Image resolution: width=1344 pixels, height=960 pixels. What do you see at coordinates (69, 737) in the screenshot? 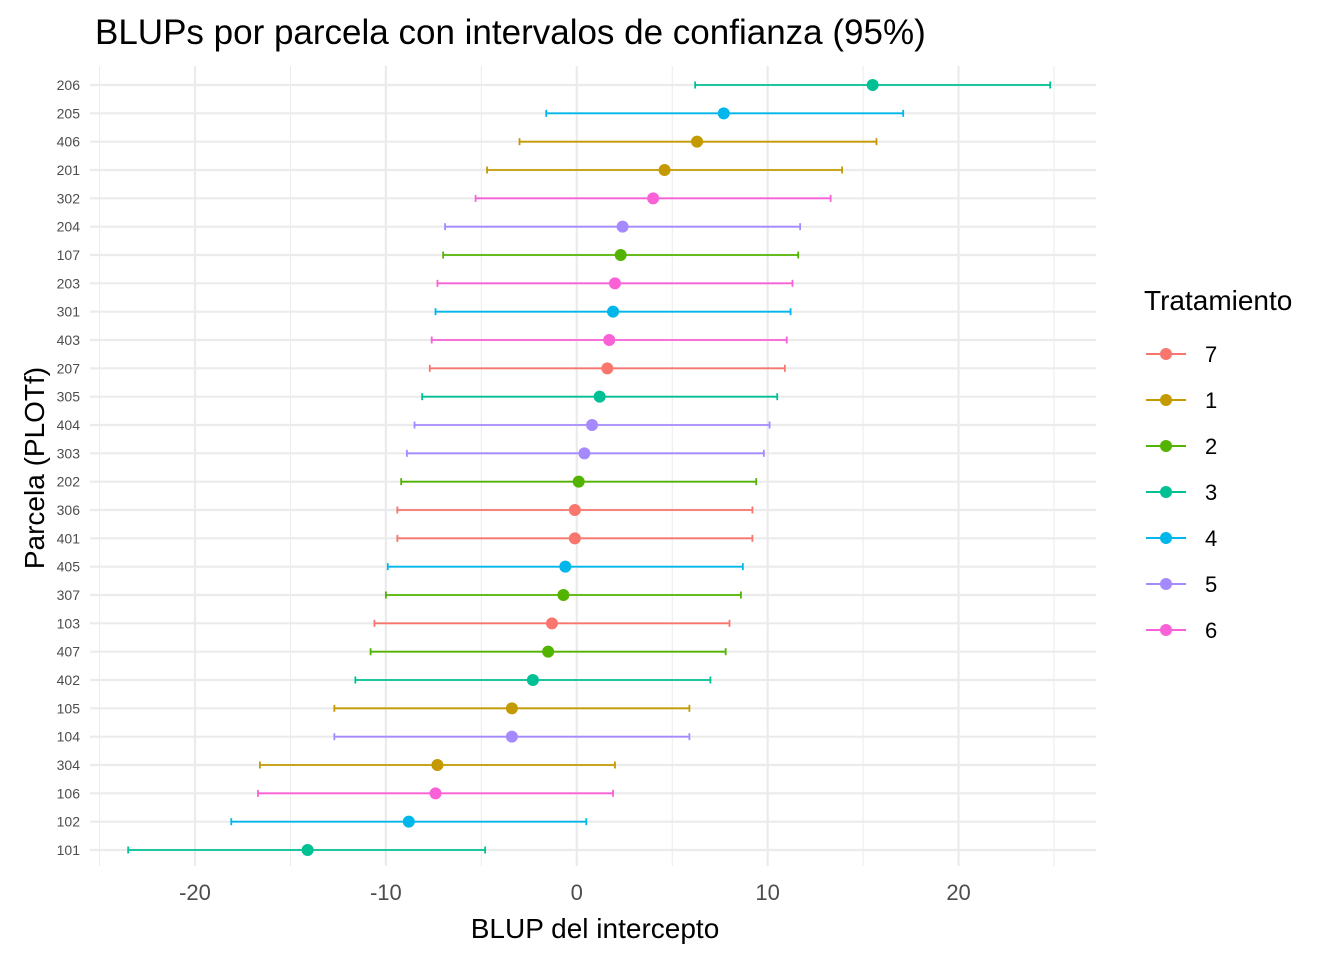
I see `y-tick-label: 104` at bounding box center [69, 737].